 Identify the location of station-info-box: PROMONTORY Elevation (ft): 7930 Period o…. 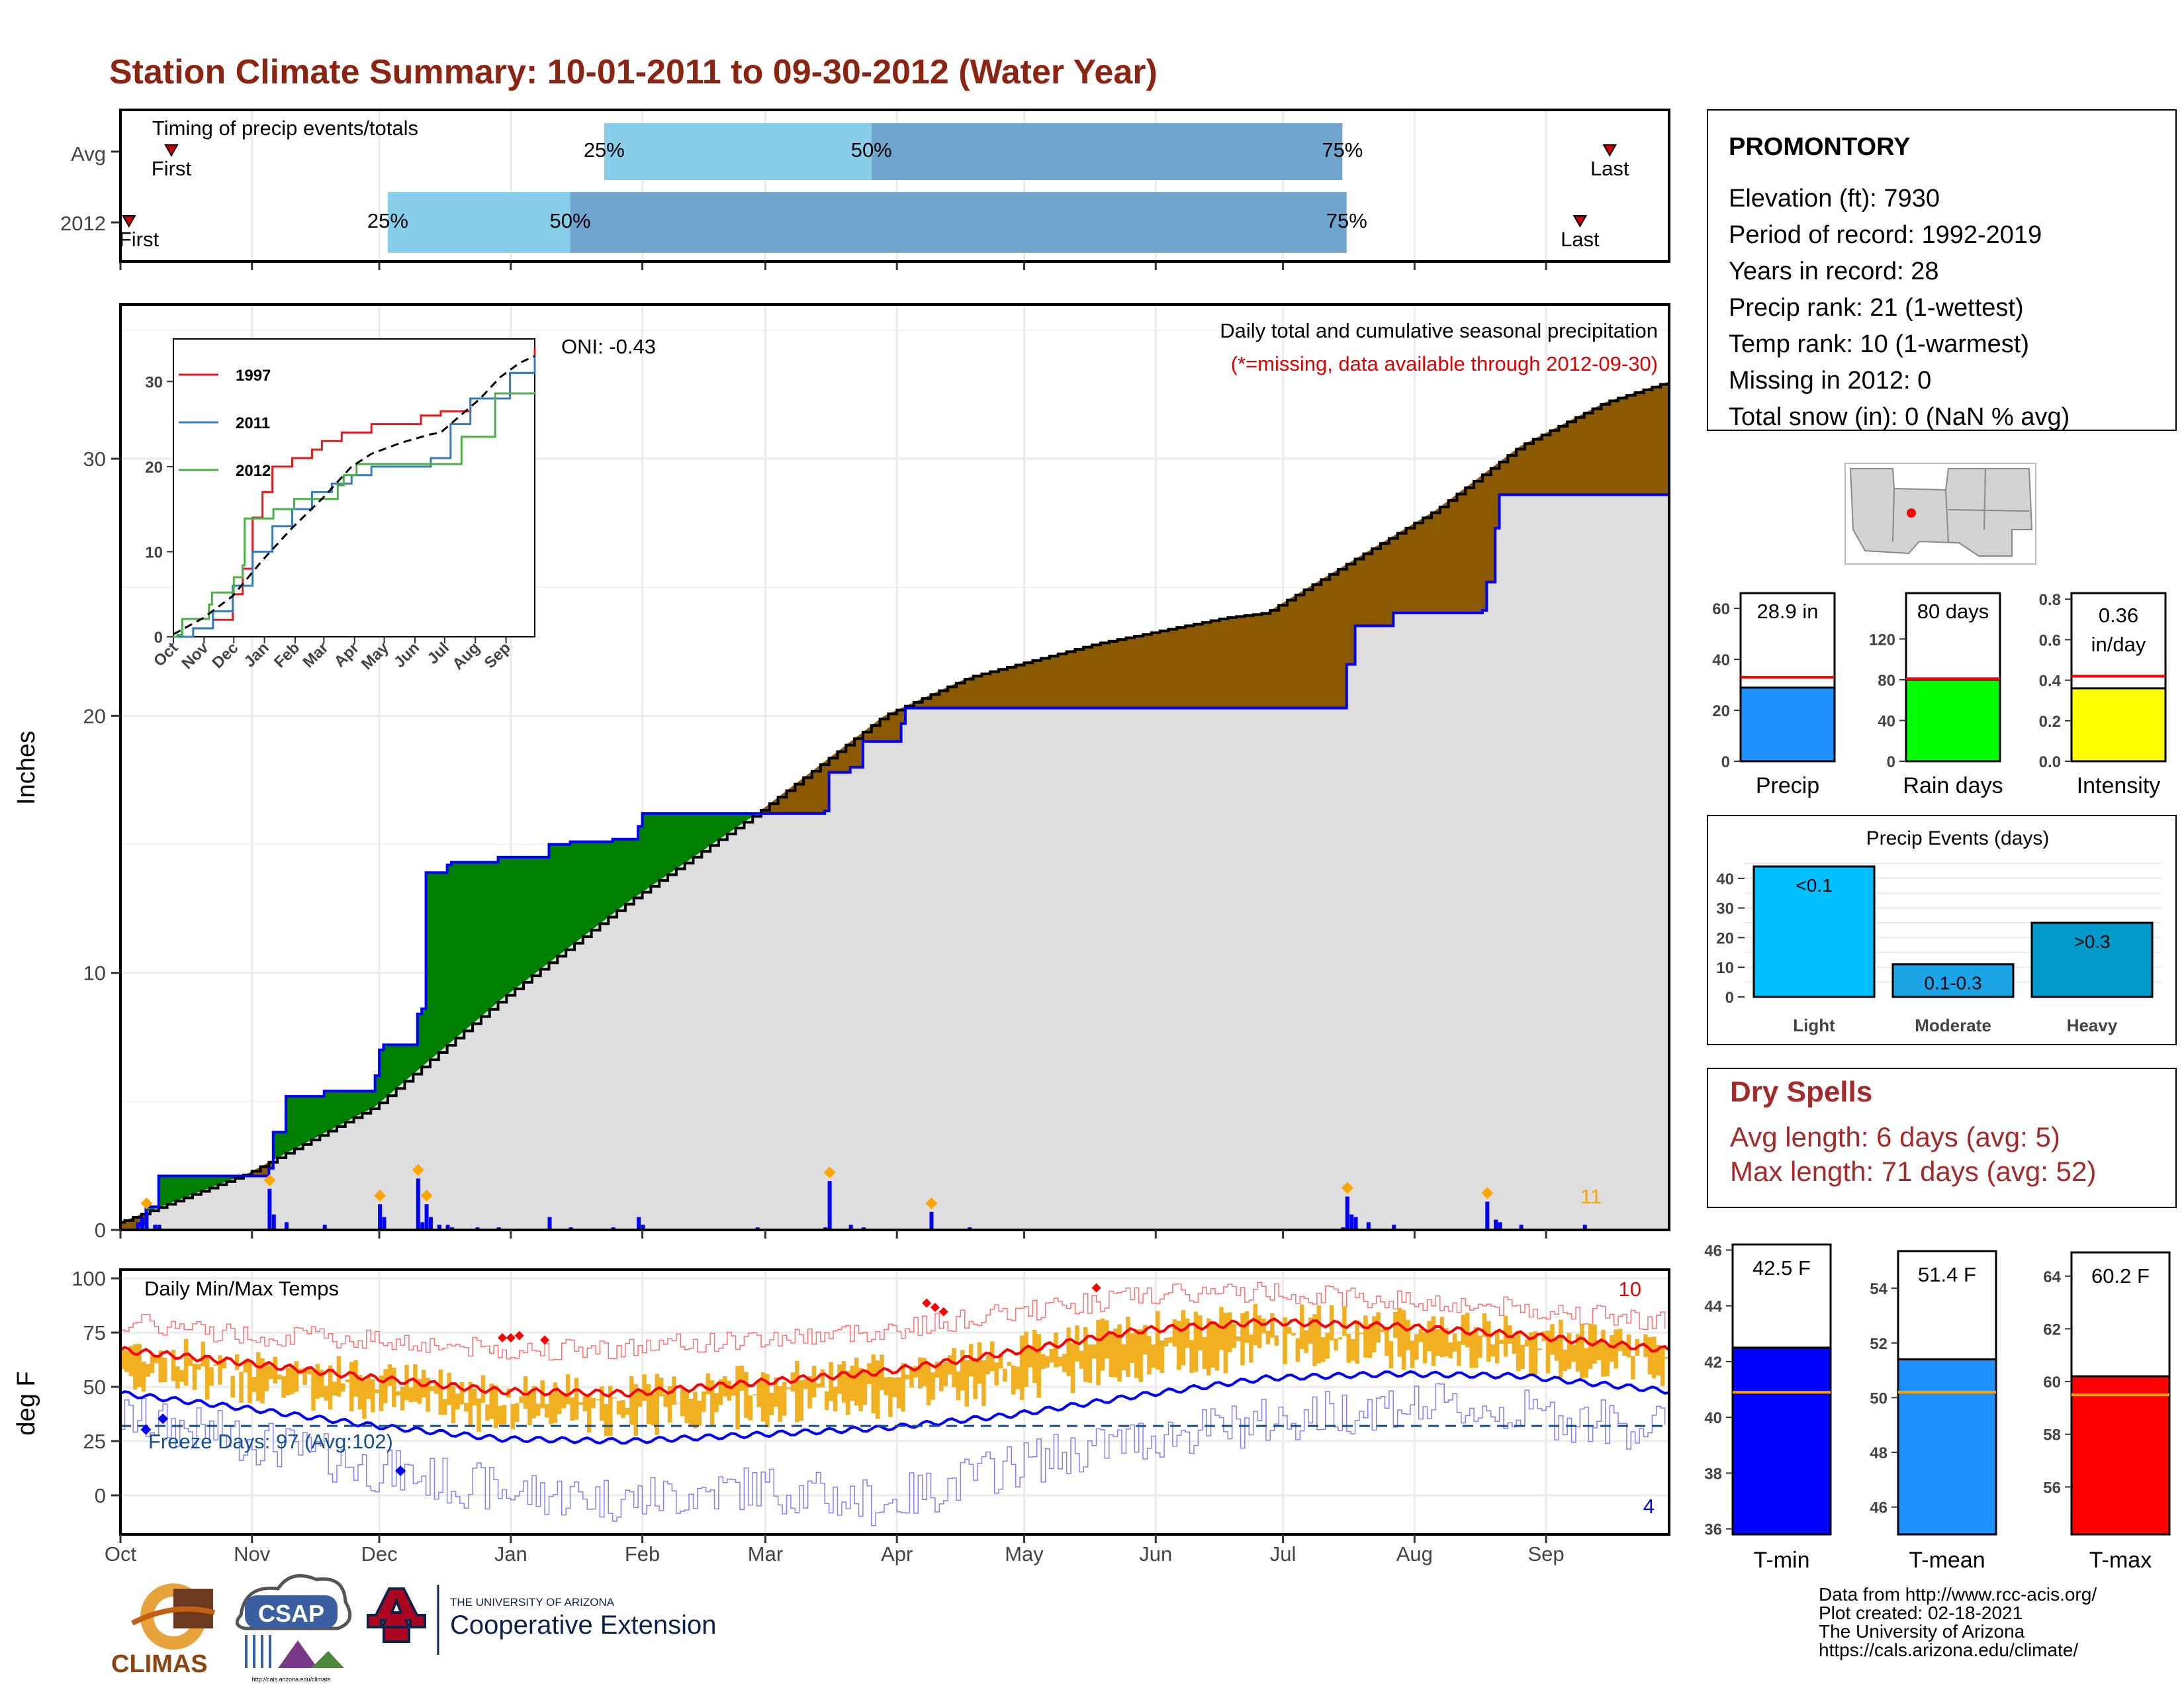
(1942, 270).